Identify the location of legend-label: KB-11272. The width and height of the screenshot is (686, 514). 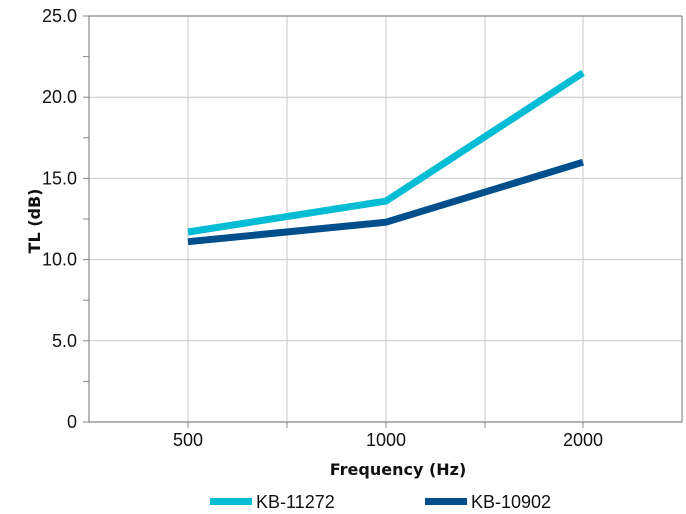
(295, 502).